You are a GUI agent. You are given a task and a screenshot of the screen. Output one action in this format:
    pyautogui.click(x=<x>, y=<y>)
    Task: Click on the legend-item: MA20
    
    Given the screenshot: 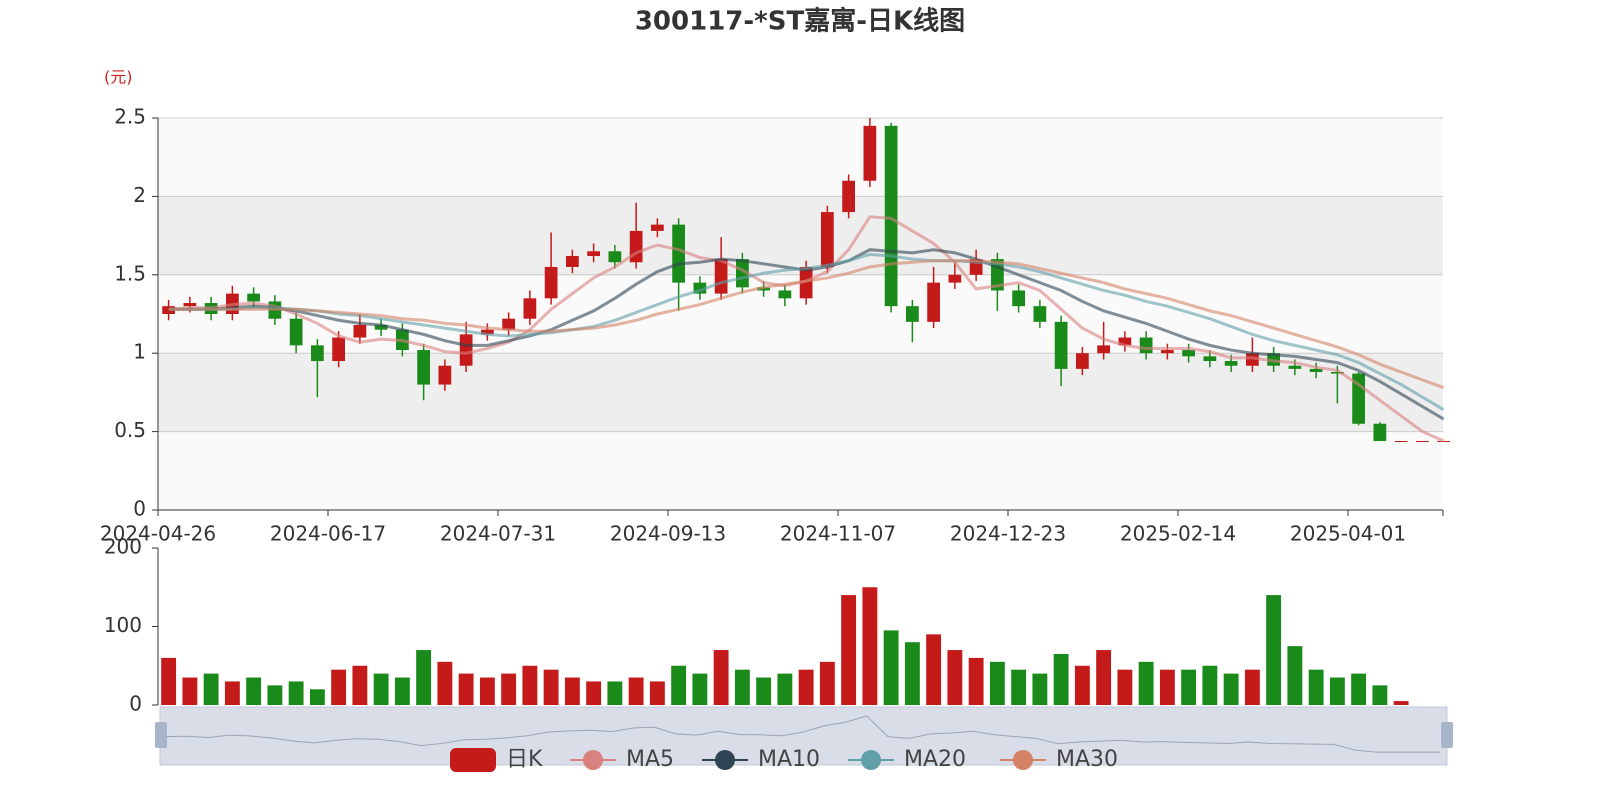 What is the action you would take?
    pyautogui.click(x=907, y=759)
    